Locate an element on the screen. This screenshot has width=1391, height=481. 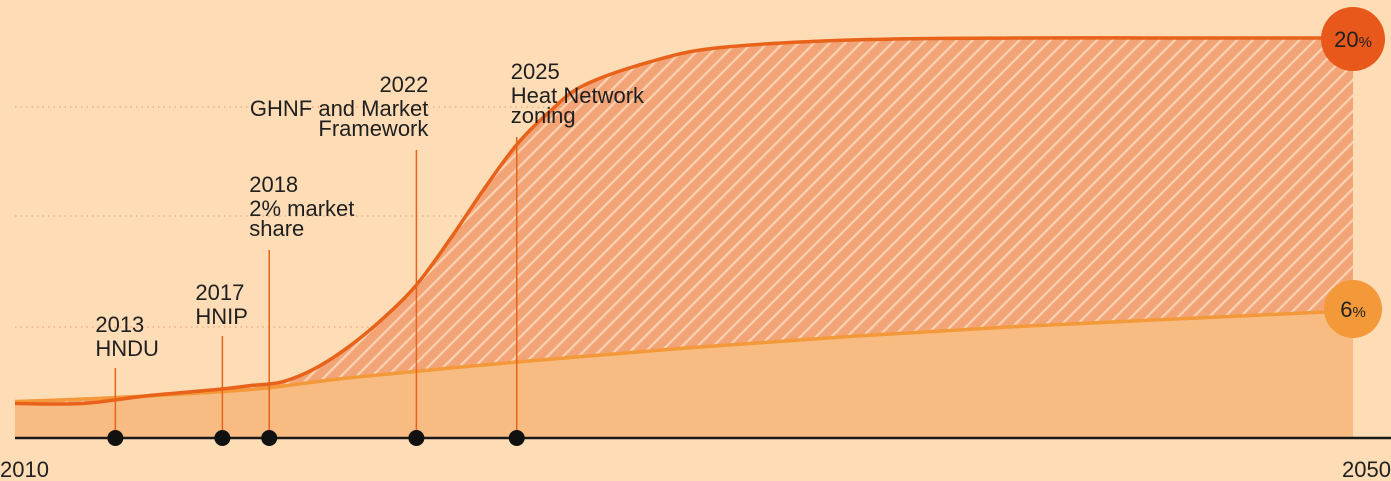
end-value-label: 20% is located at coordinates (1353, 39).